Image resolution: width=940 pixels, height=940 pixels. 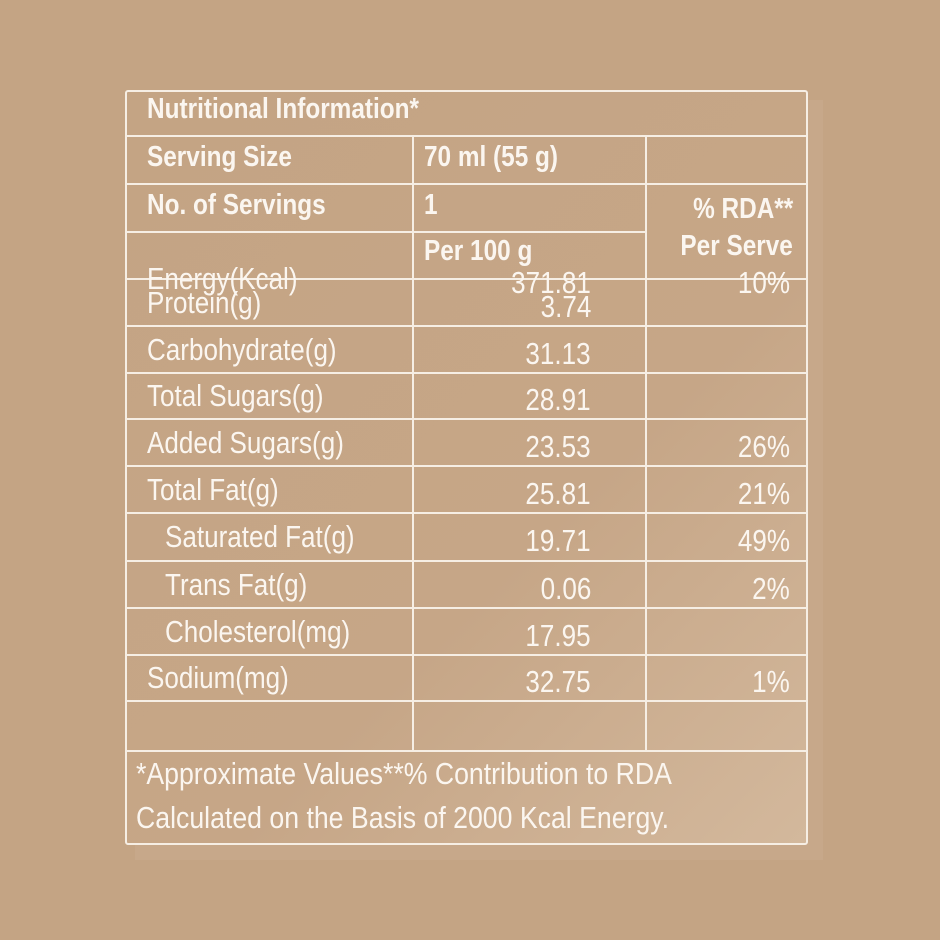 What do you see at coordinates (763, 446) in the screenshot?
I see `rda-value: 26%` at bounding box center [763, 446].